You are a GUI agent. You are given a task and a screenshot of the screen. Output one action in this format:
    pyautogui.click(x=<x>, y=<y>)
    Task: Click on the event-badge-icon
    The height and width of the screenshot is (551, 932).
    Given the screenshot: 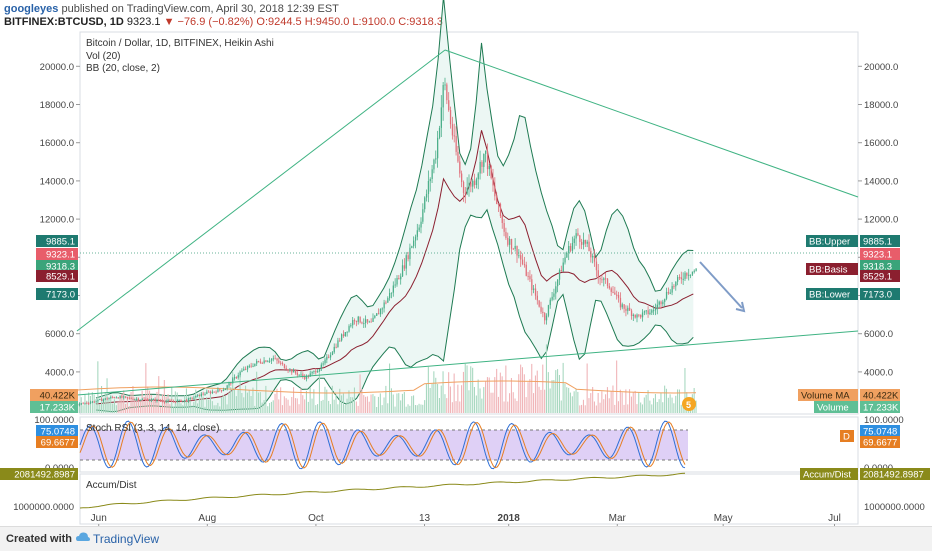 What is the action you would take?
    pyautogui.click(x=689, y=404)
    